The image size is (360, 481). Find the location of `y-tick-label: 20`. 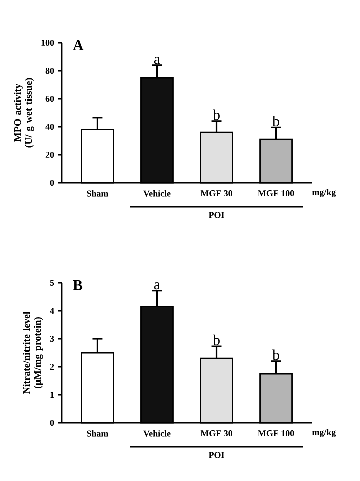

y-tick-label: 20 is located at coordinates (50, 155).